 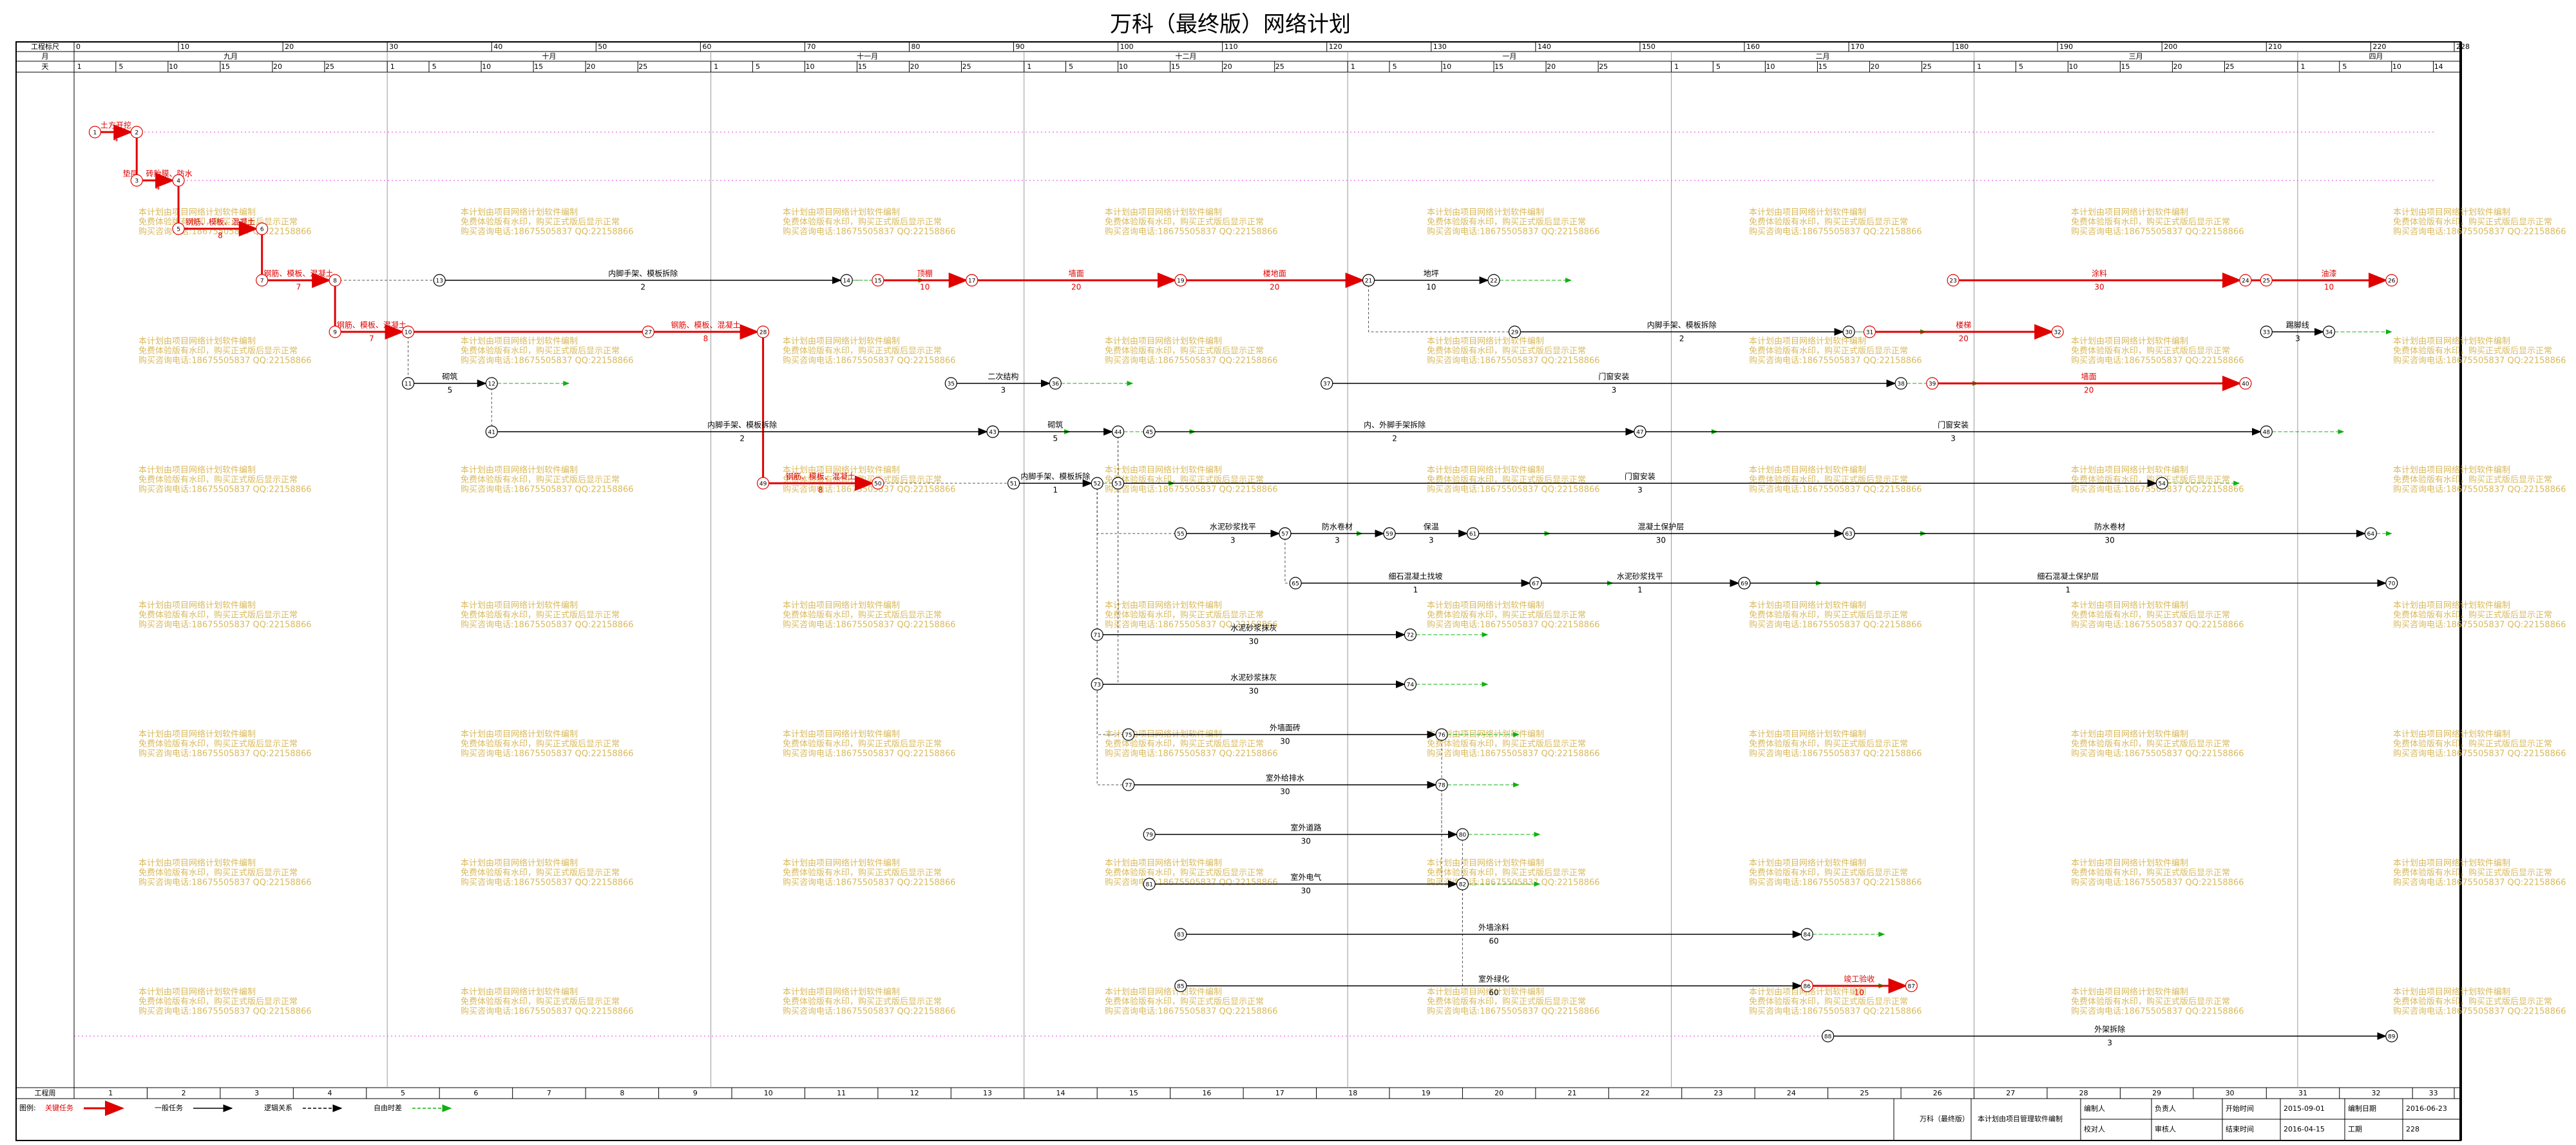 What do you see at coordinates (157, 187) in the screenshot?
I see `task-duration: 4` at bounding box center [157, 187].